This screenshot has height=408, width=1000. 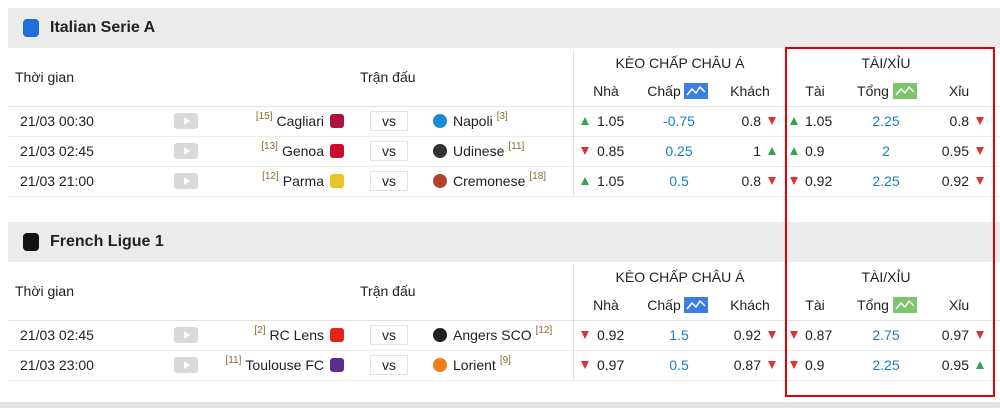 What do you see at coordinates (955, 335) in the screenshot?
I see `under-odds: 0.97` at bounding box center [955, 335].